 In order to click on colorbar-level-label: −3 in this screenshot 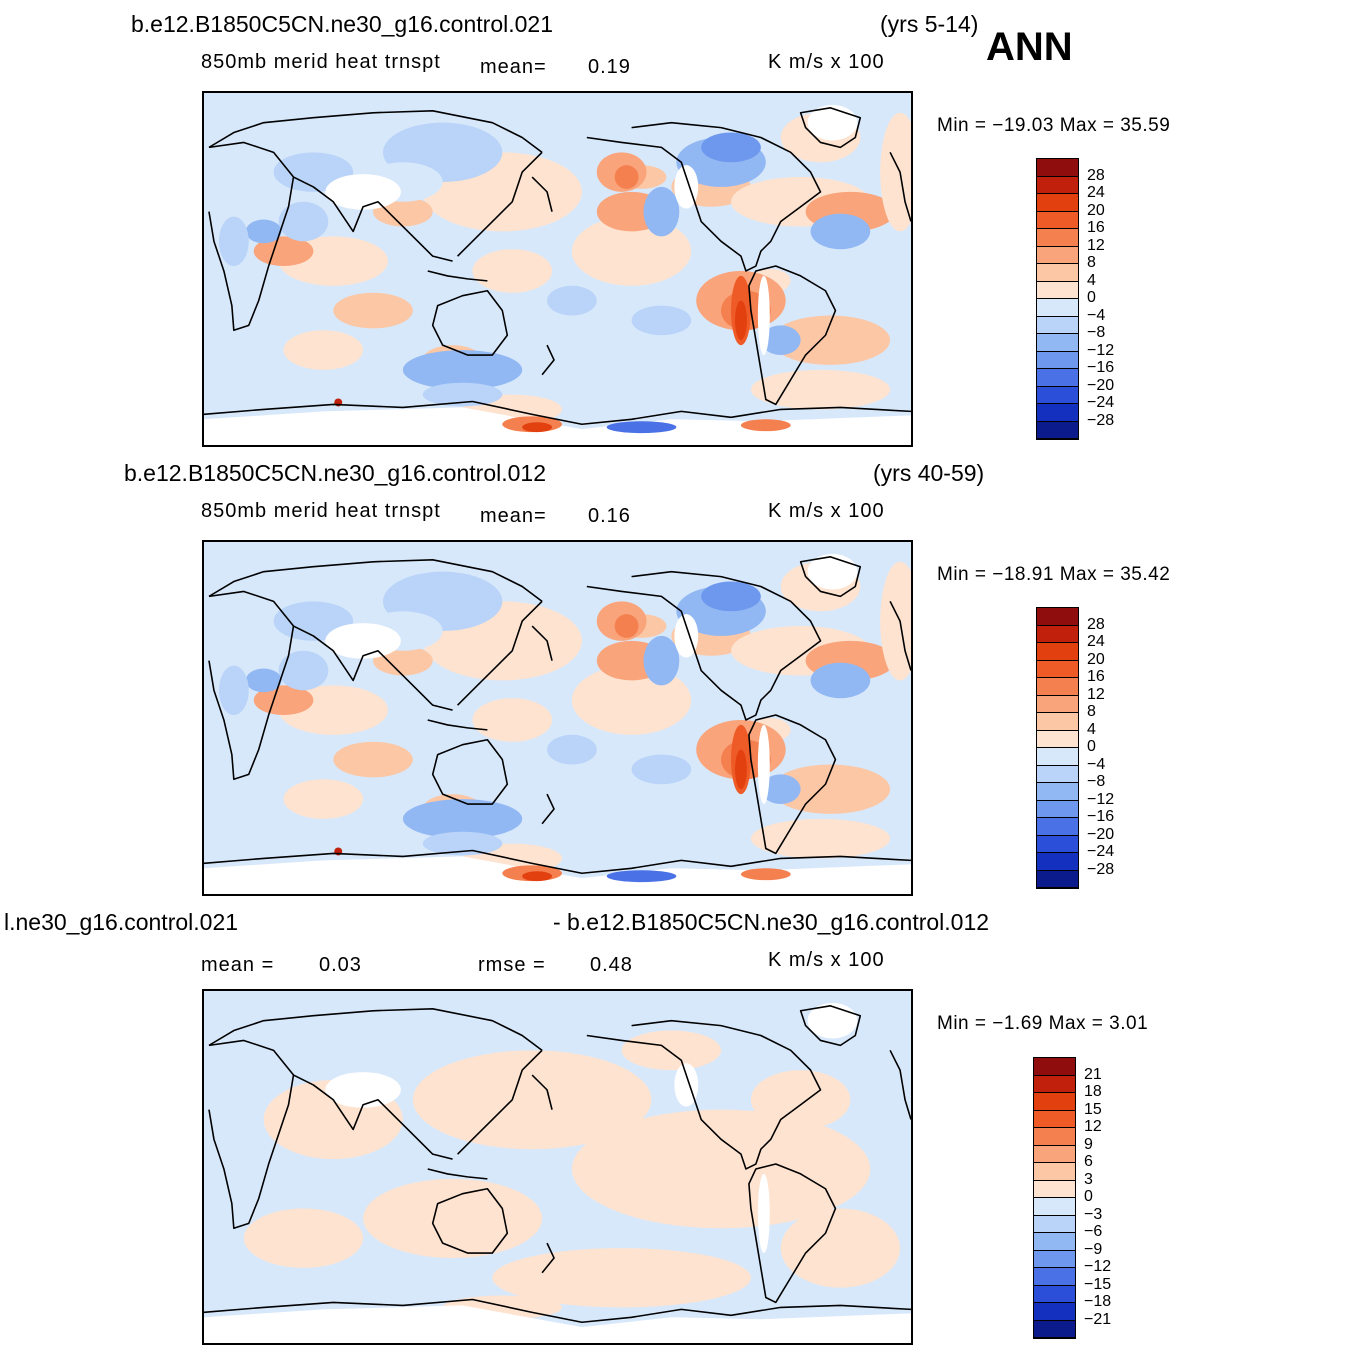, I will do `click(1093, 1214)`.